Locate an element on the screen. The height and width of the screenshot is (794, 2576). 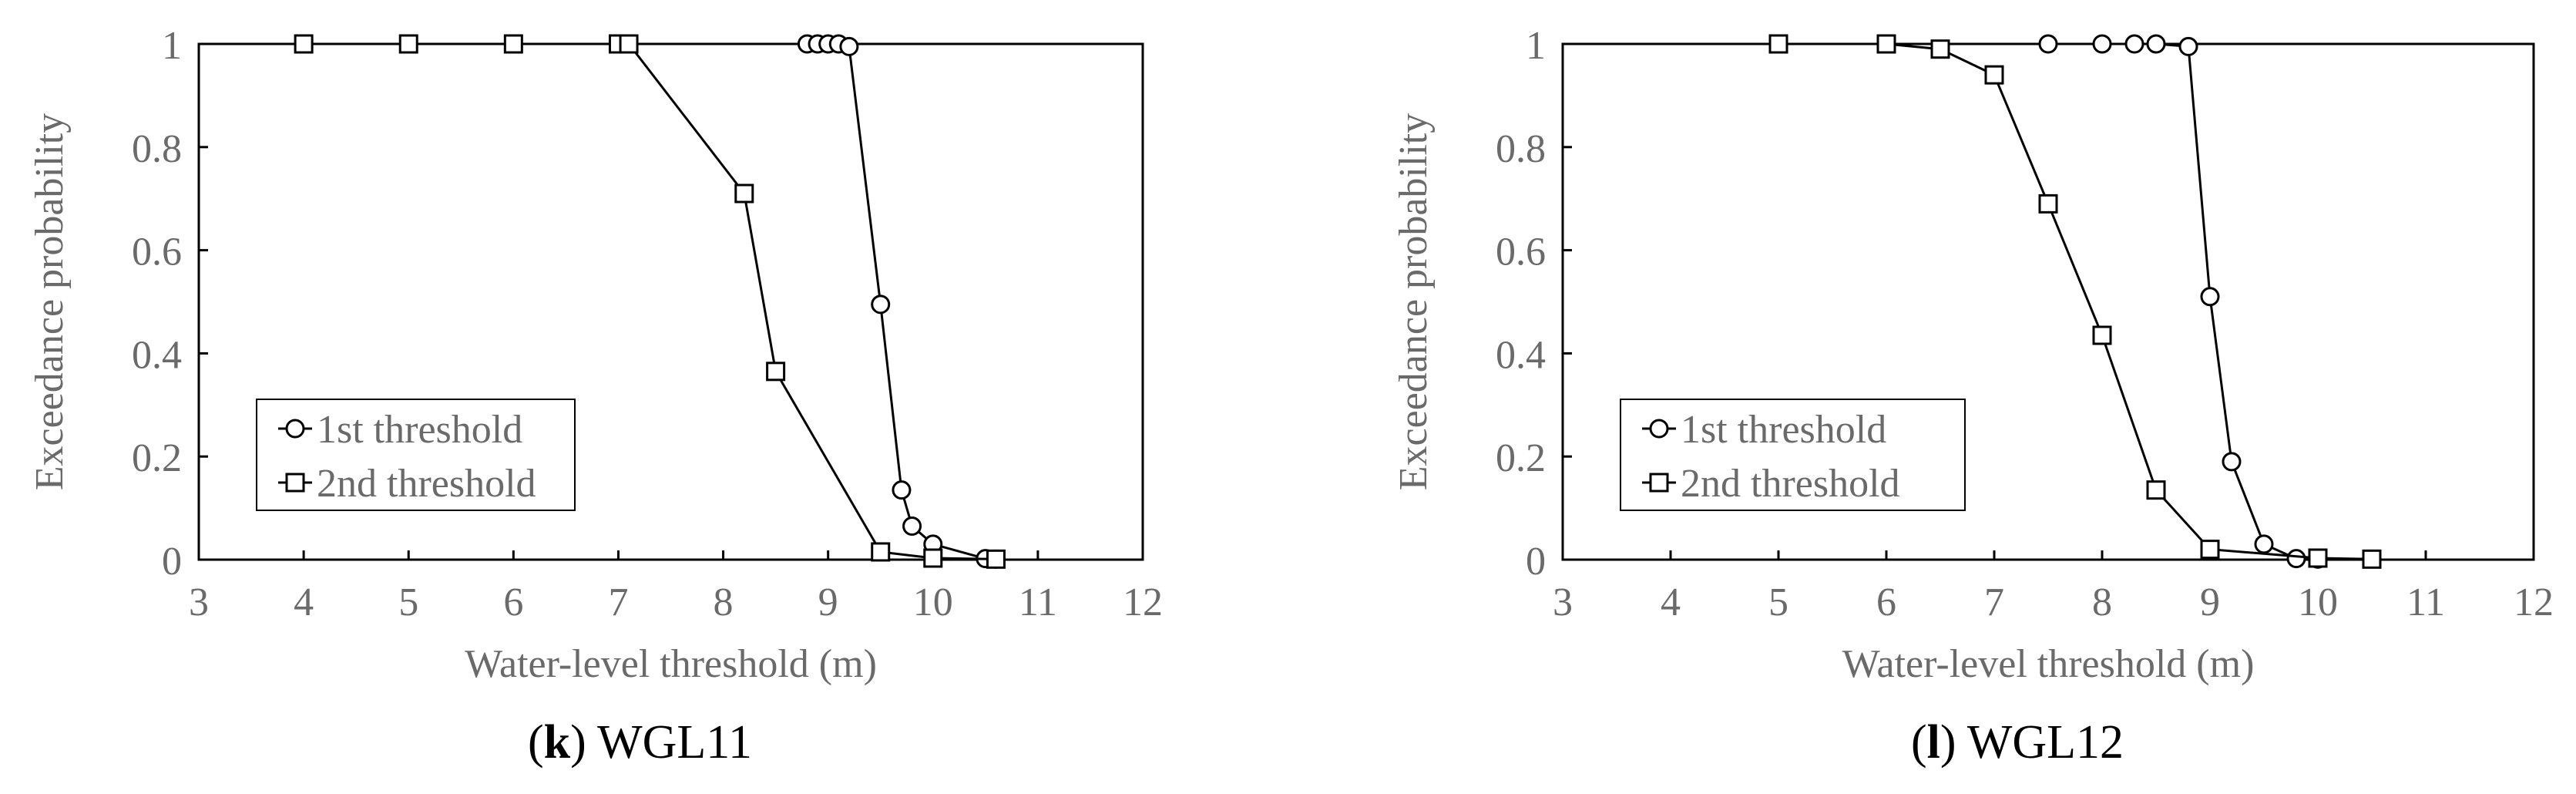
series-line is located at coordinates (2183, 301).